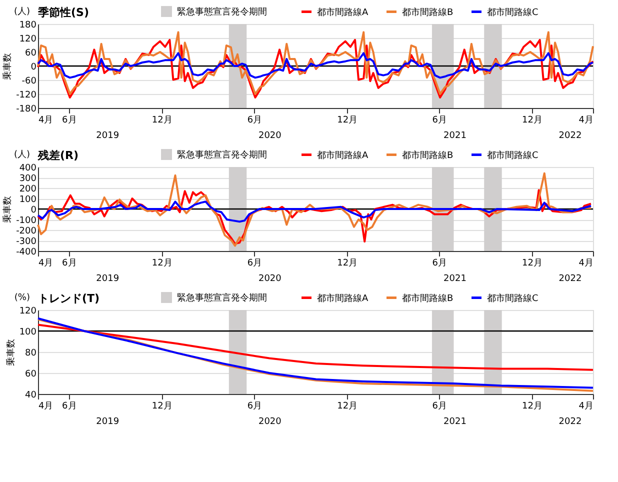  What do you see at coordinates (63, 12) in the screenshot?
I see `chart-title: 季節性(S)` at bounding box center [63, 12].